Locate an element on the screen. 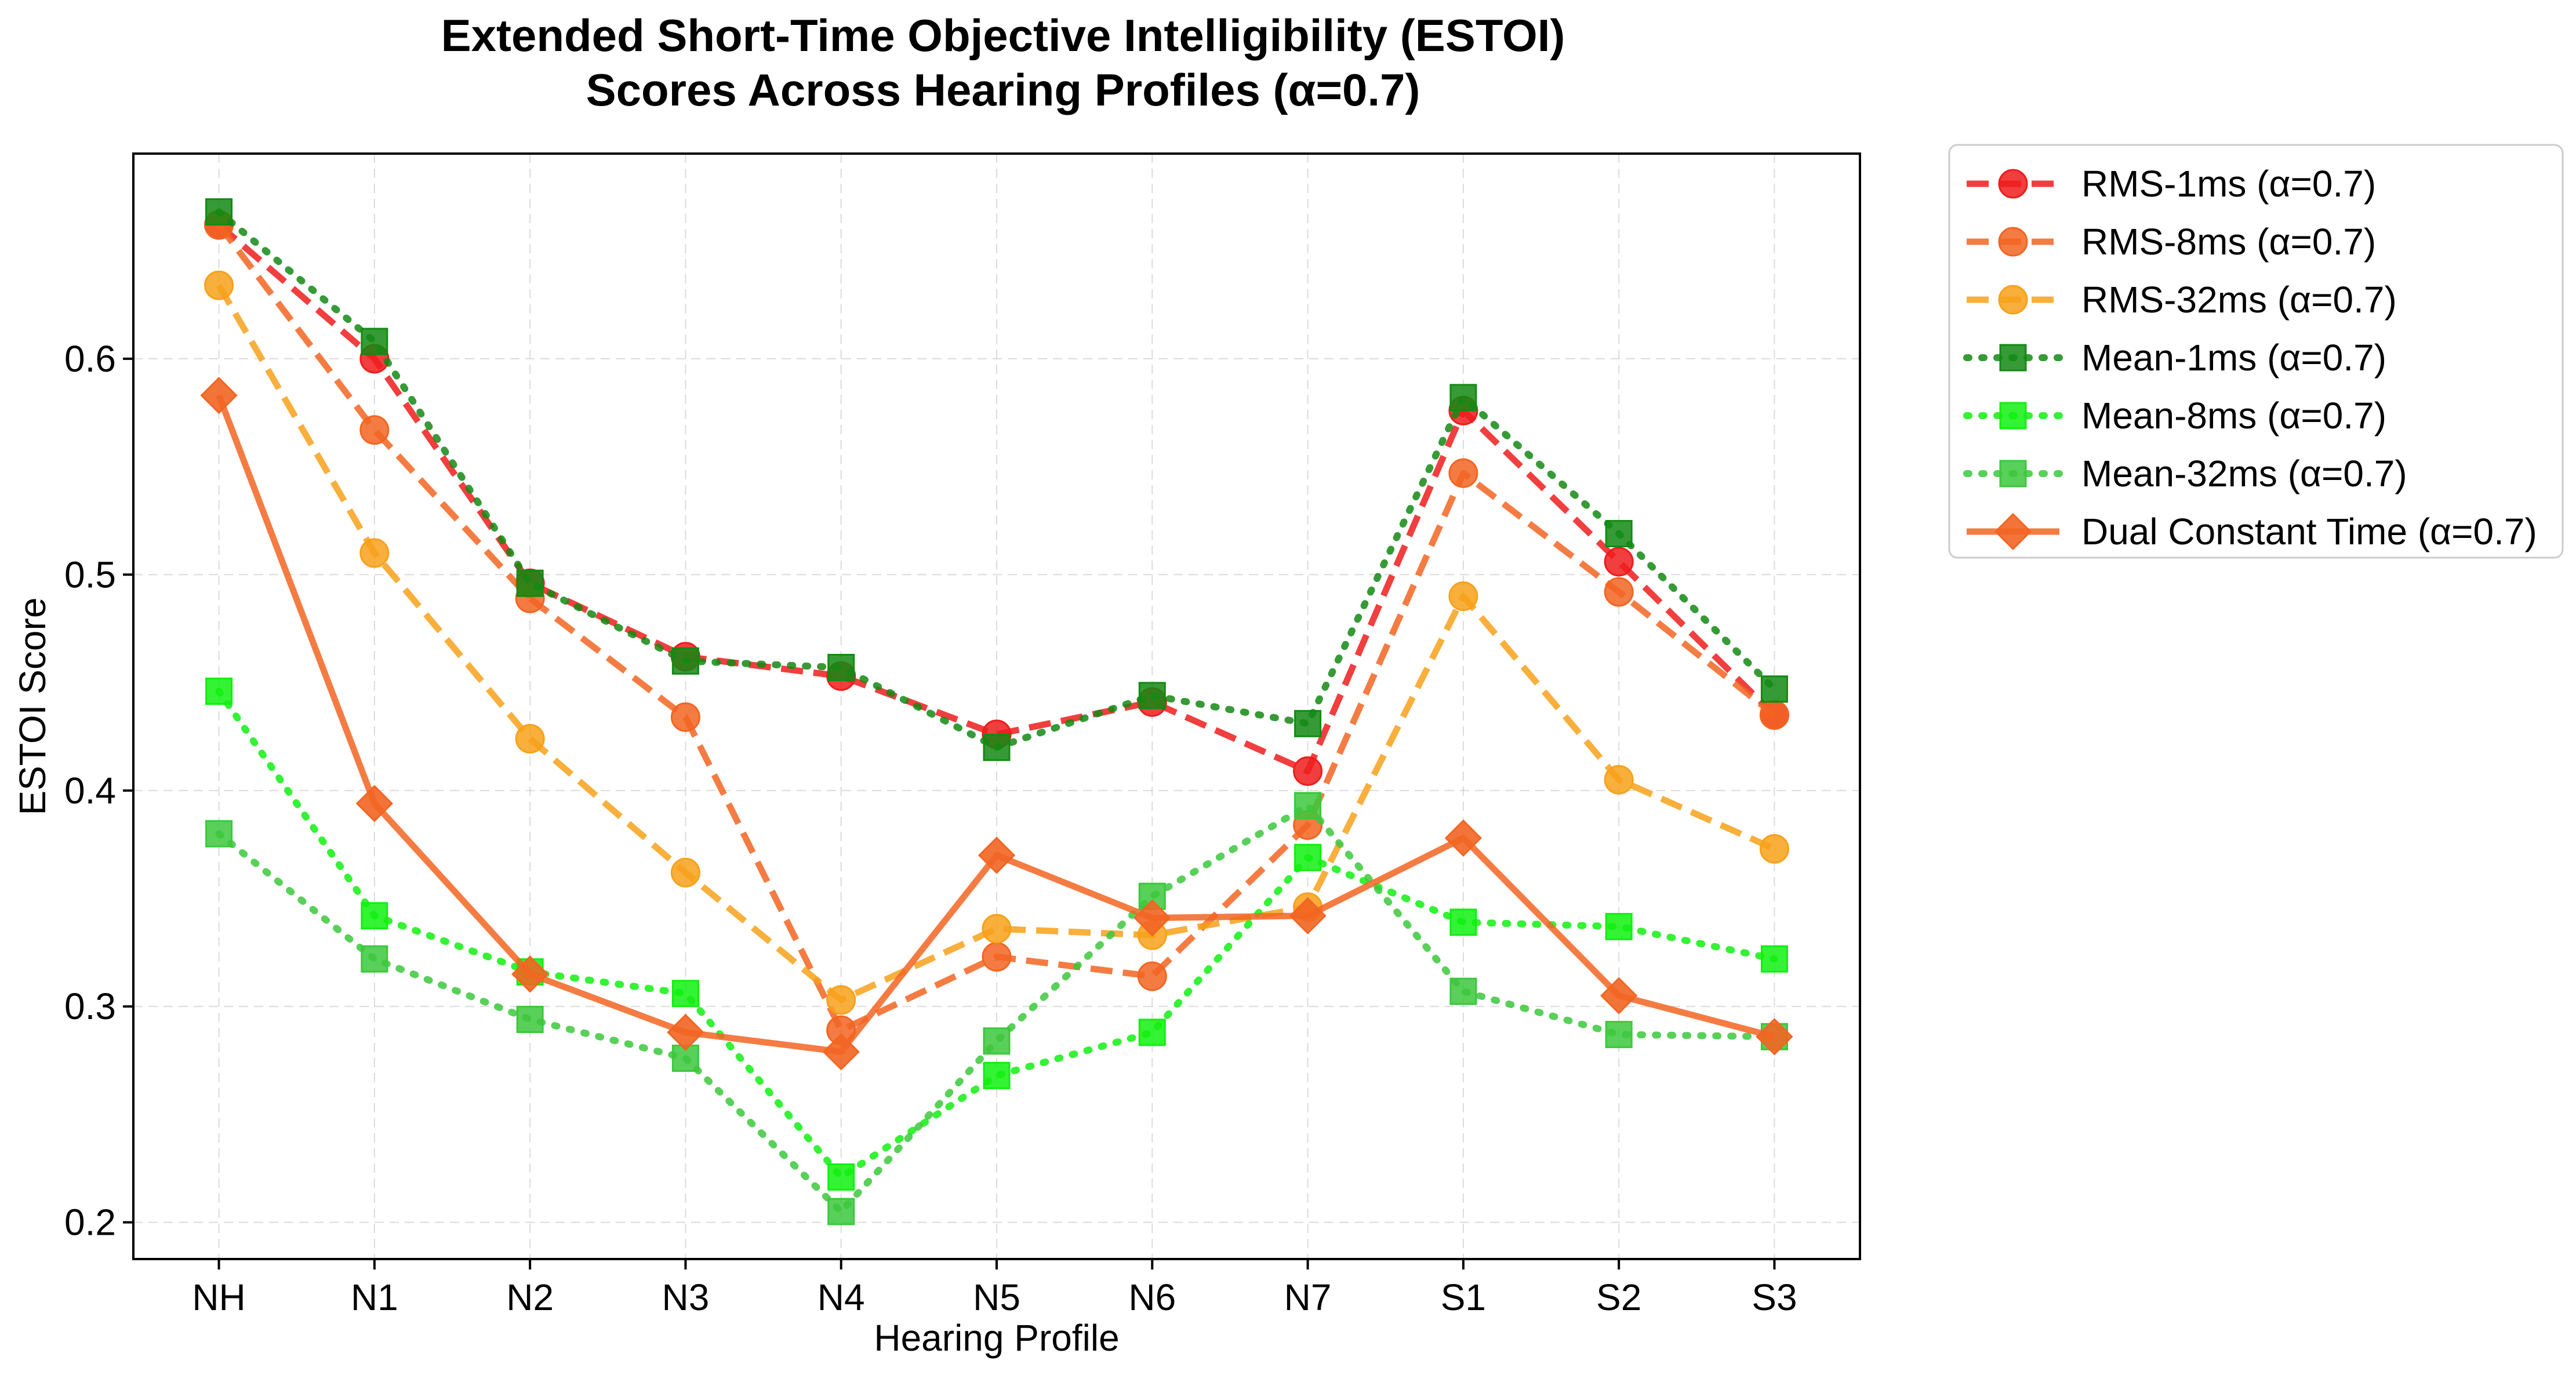 The height and width of the screenshot is (1375, 2576). legend-entry-label: Mean-32ms (α=0.7) is located at coordinates (2244, 473).